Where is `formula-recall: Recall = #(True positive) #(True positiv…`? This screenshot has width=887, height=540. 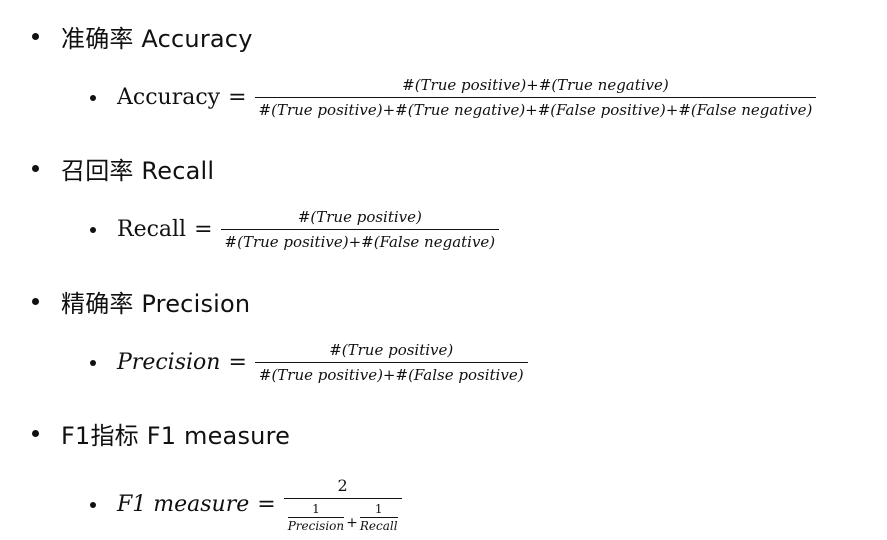
formula-recall: Recall = #(True positive) #(True positiv… is located at coordinates (295, 230).